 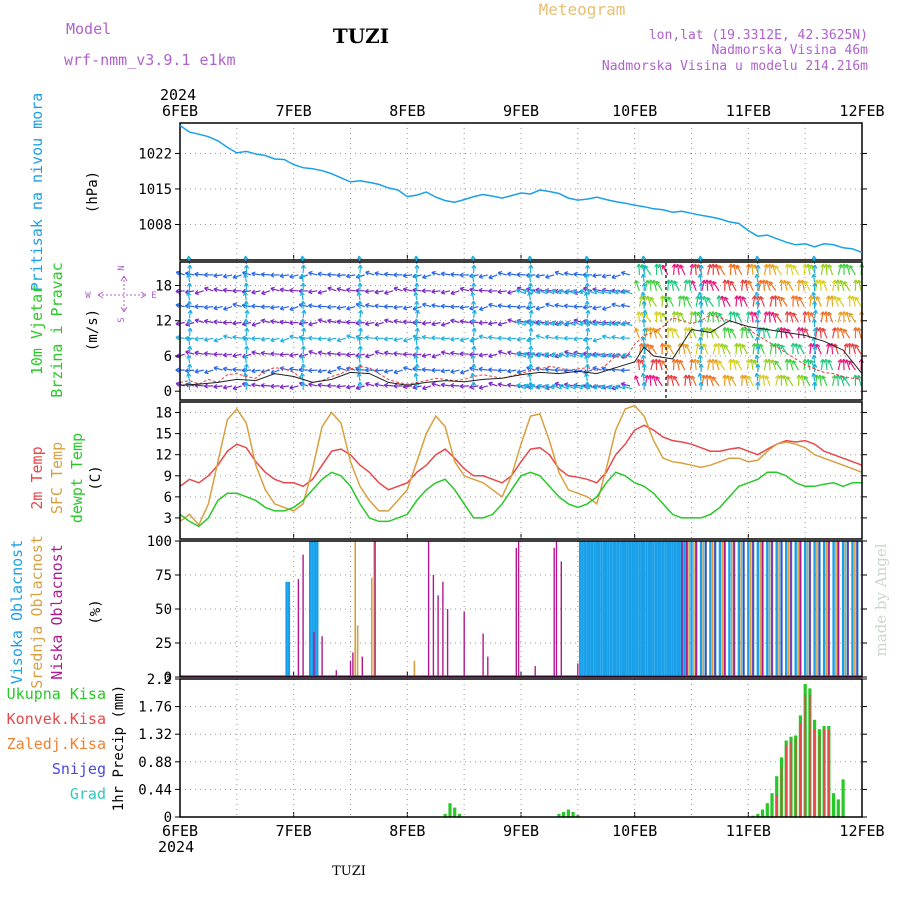 What do you see at coordinates (93, 330) in the screenshot?
I see `wind-unit: (m/s)` at bounding box center [93, 330].